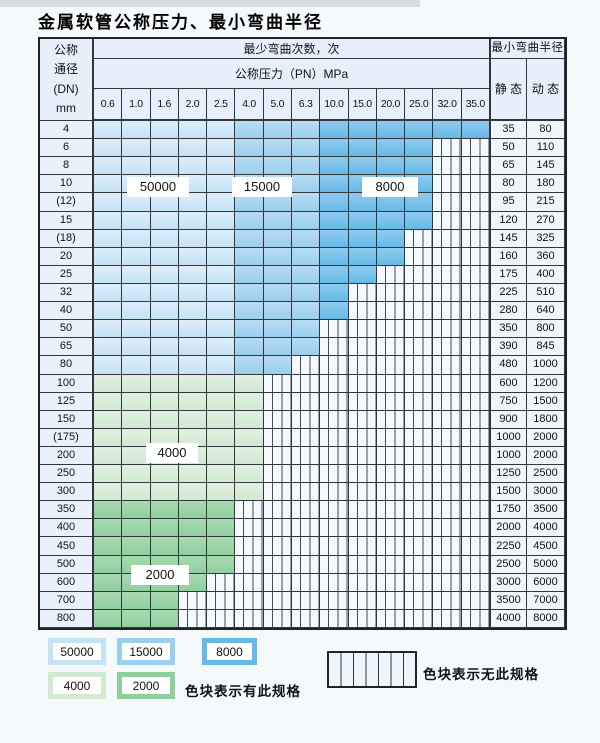 The height and width of the screenshot is (743, 600). I want to click on no-spec-cell-(175)-10.0, so click(334, 437).